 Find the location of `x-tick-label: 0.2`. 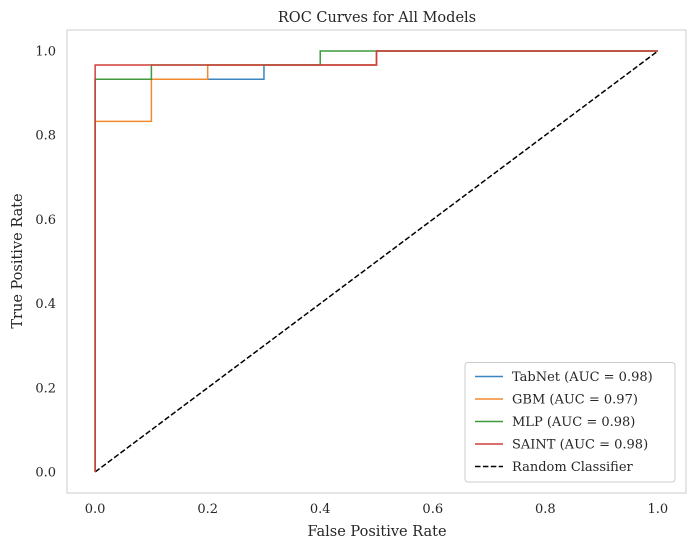

x-tick-label: 0.2 is located at coordinates (207, 509).